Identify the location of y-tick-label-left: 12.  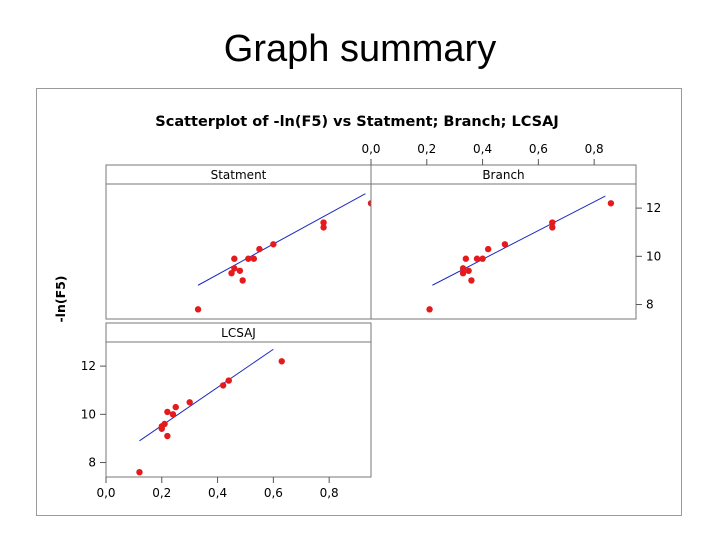
(88, 366).